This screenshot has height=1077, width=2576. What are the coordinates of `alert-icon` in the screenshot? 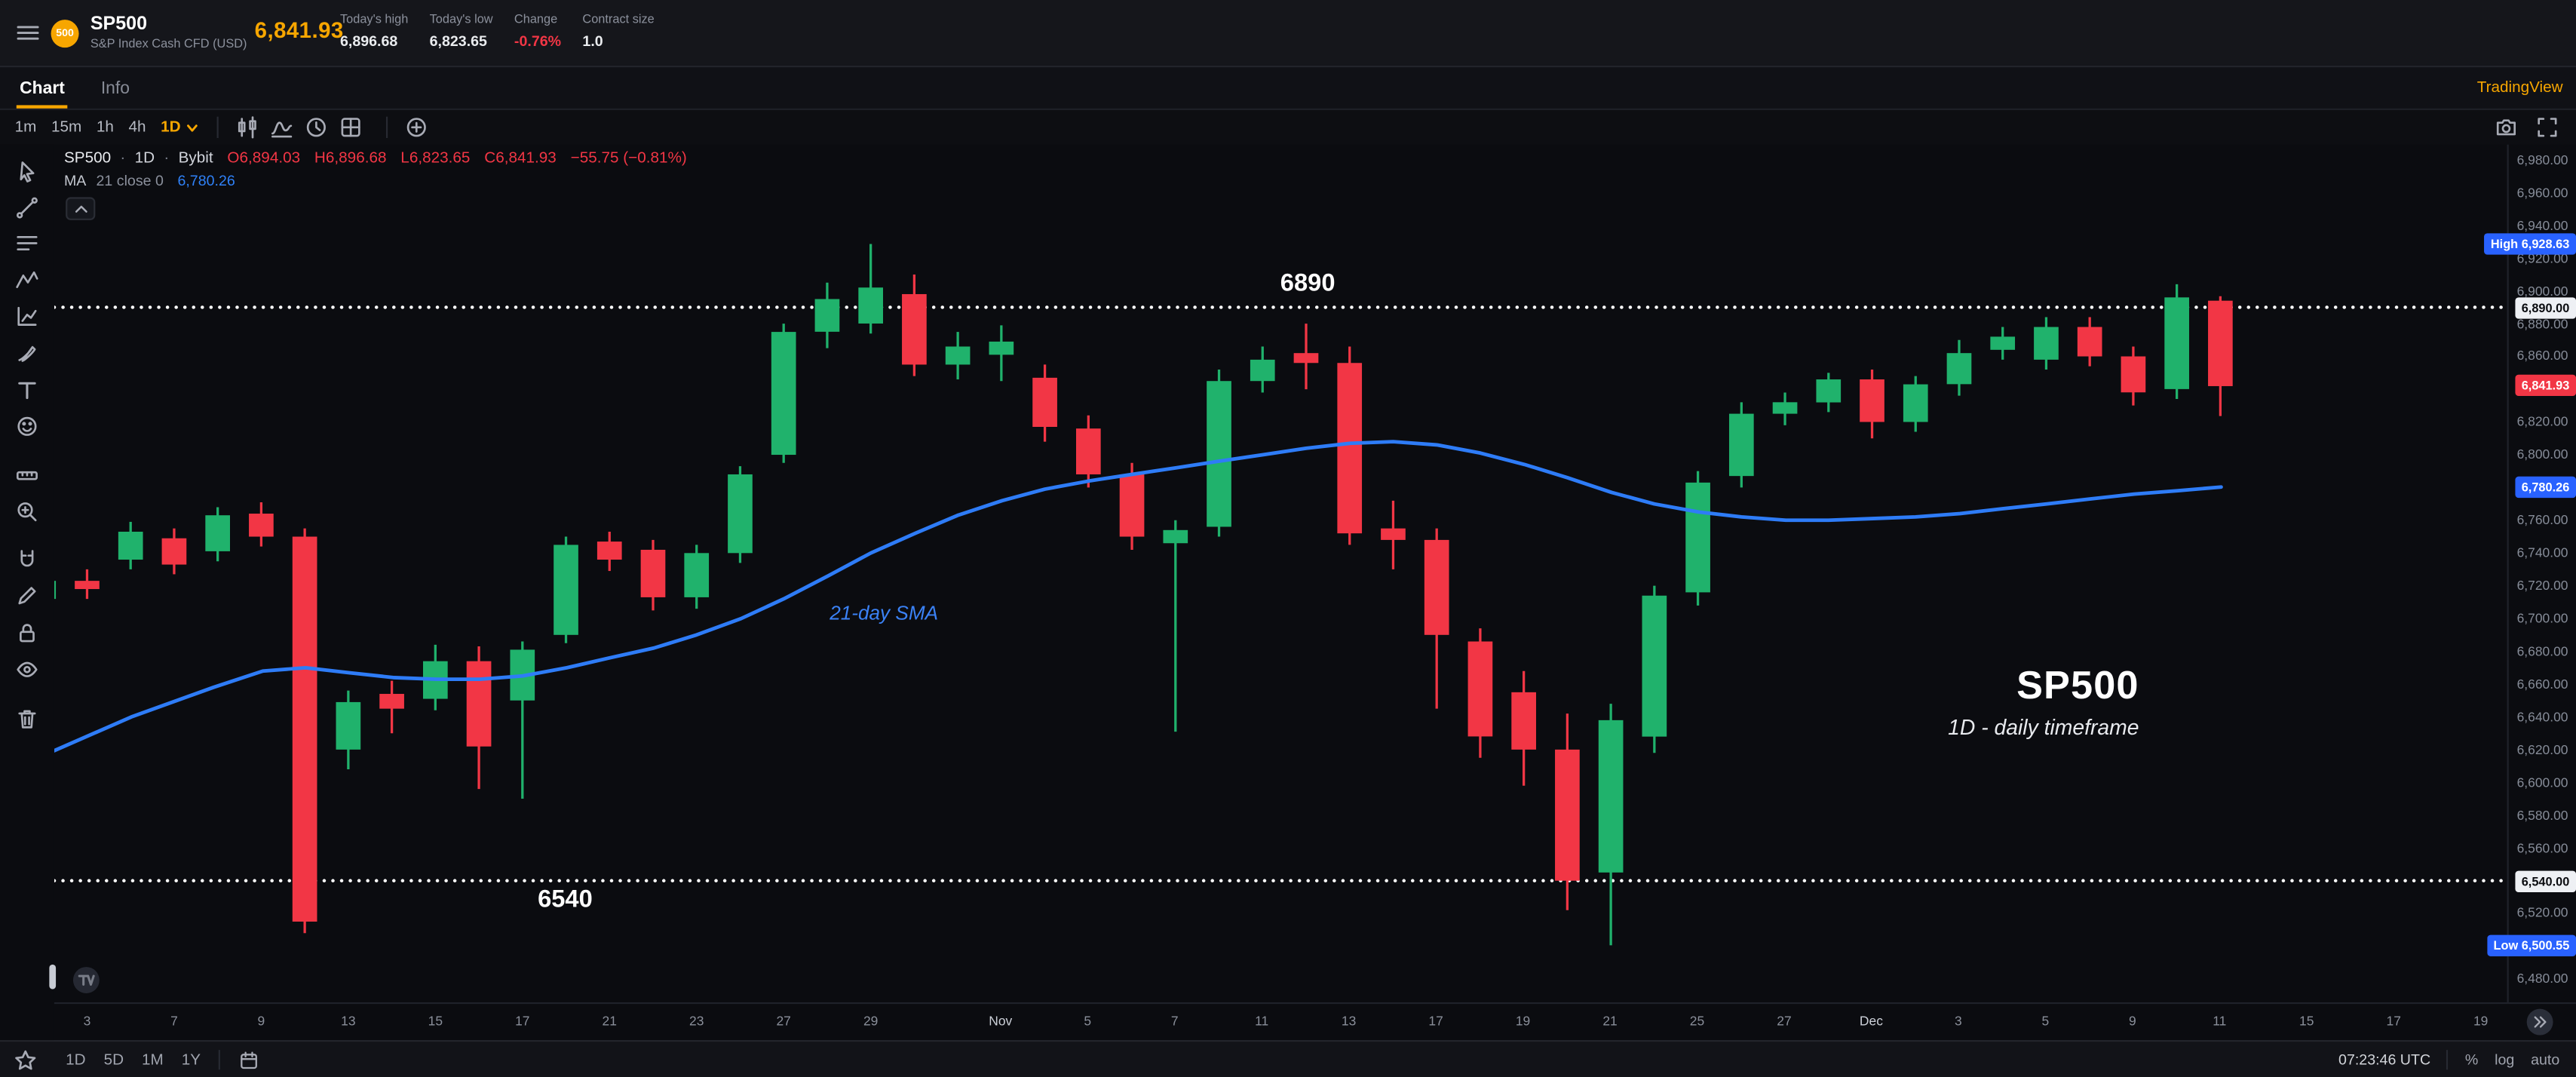 It's located at (316, 127).